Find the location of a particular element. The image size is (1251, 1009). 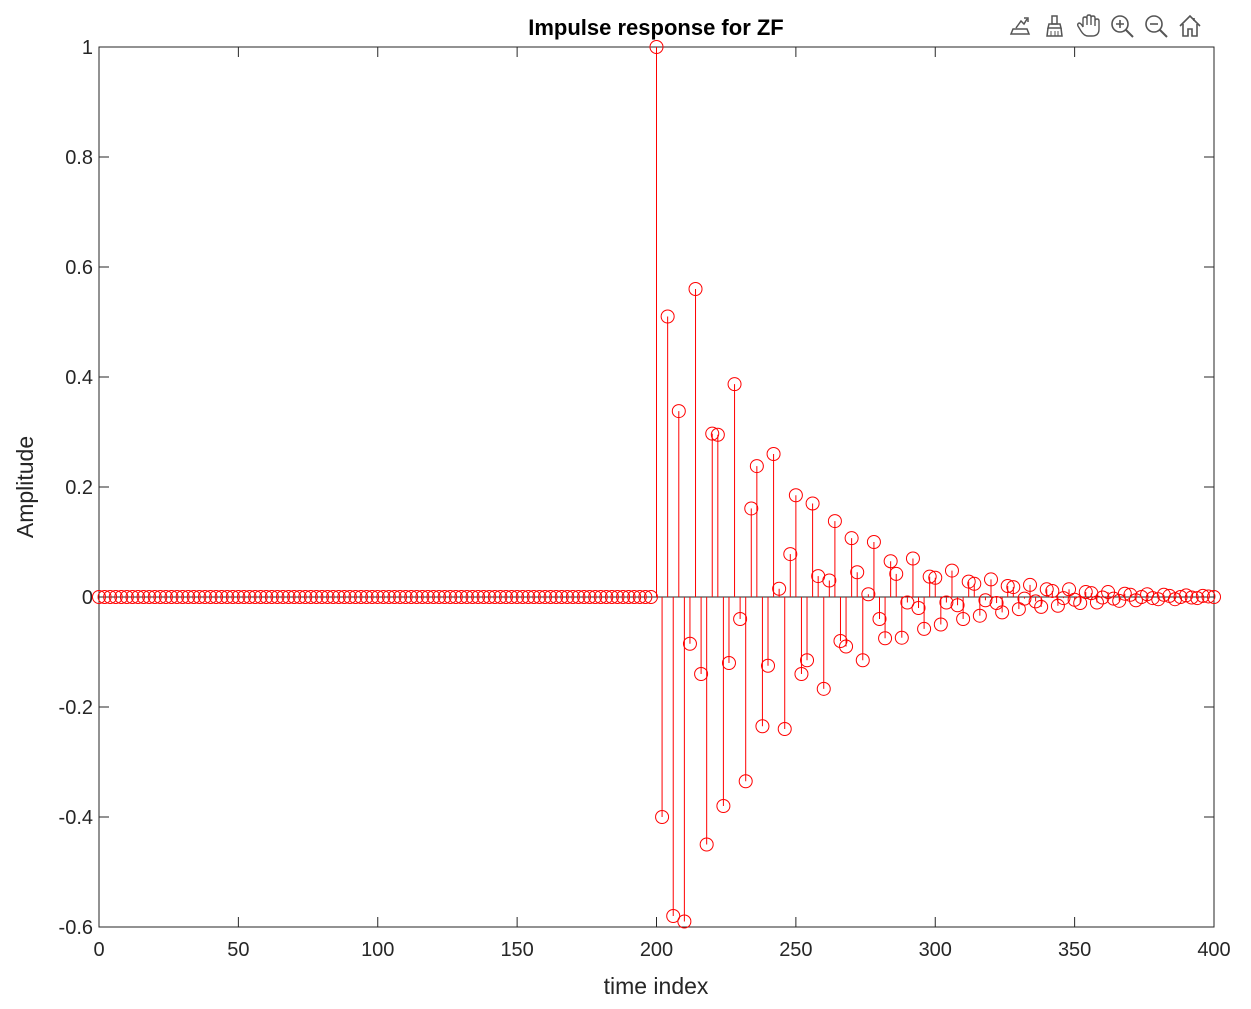

chart-title: Impulse response for ZF is located at coordinates (656, 27).